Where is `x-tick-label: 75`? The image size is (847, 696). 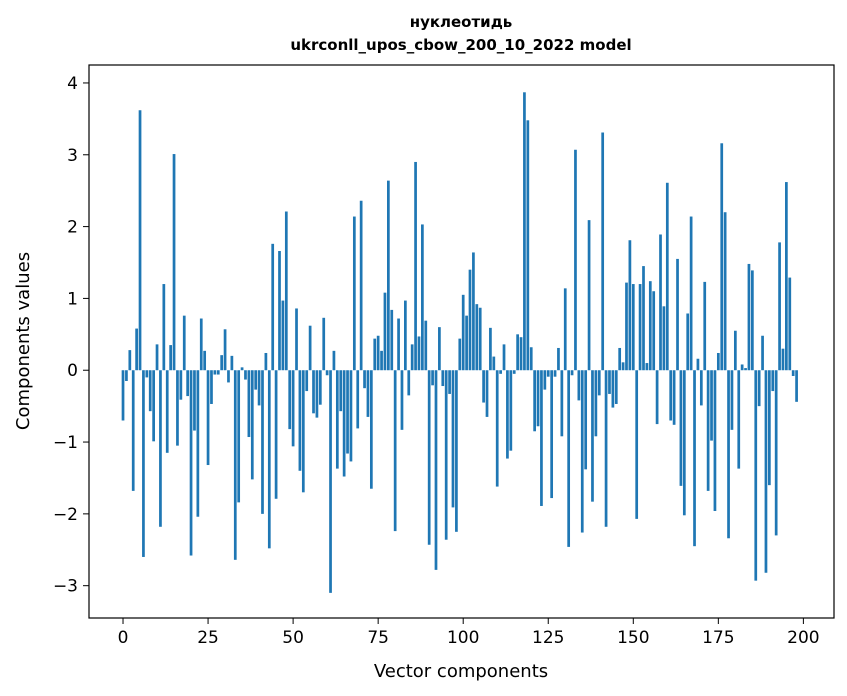
x-tick-label: 75 is located at coordinates (378, 638).